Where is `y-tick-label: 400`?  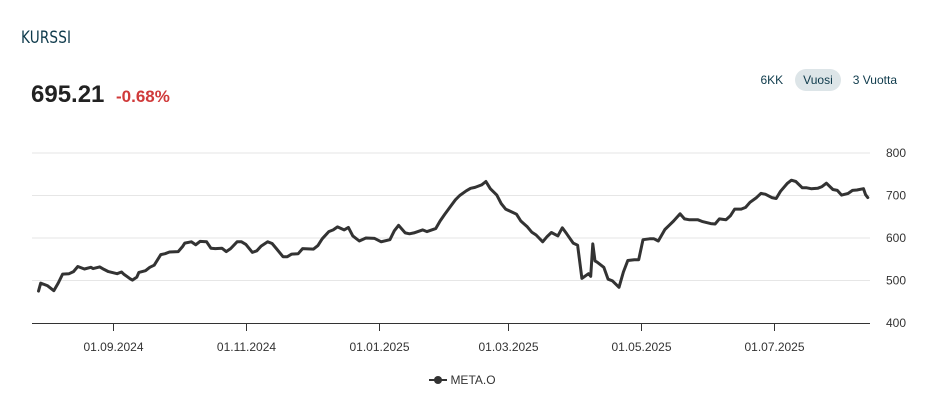 y-tick-label: 400 is located at coordinates (896, 323).